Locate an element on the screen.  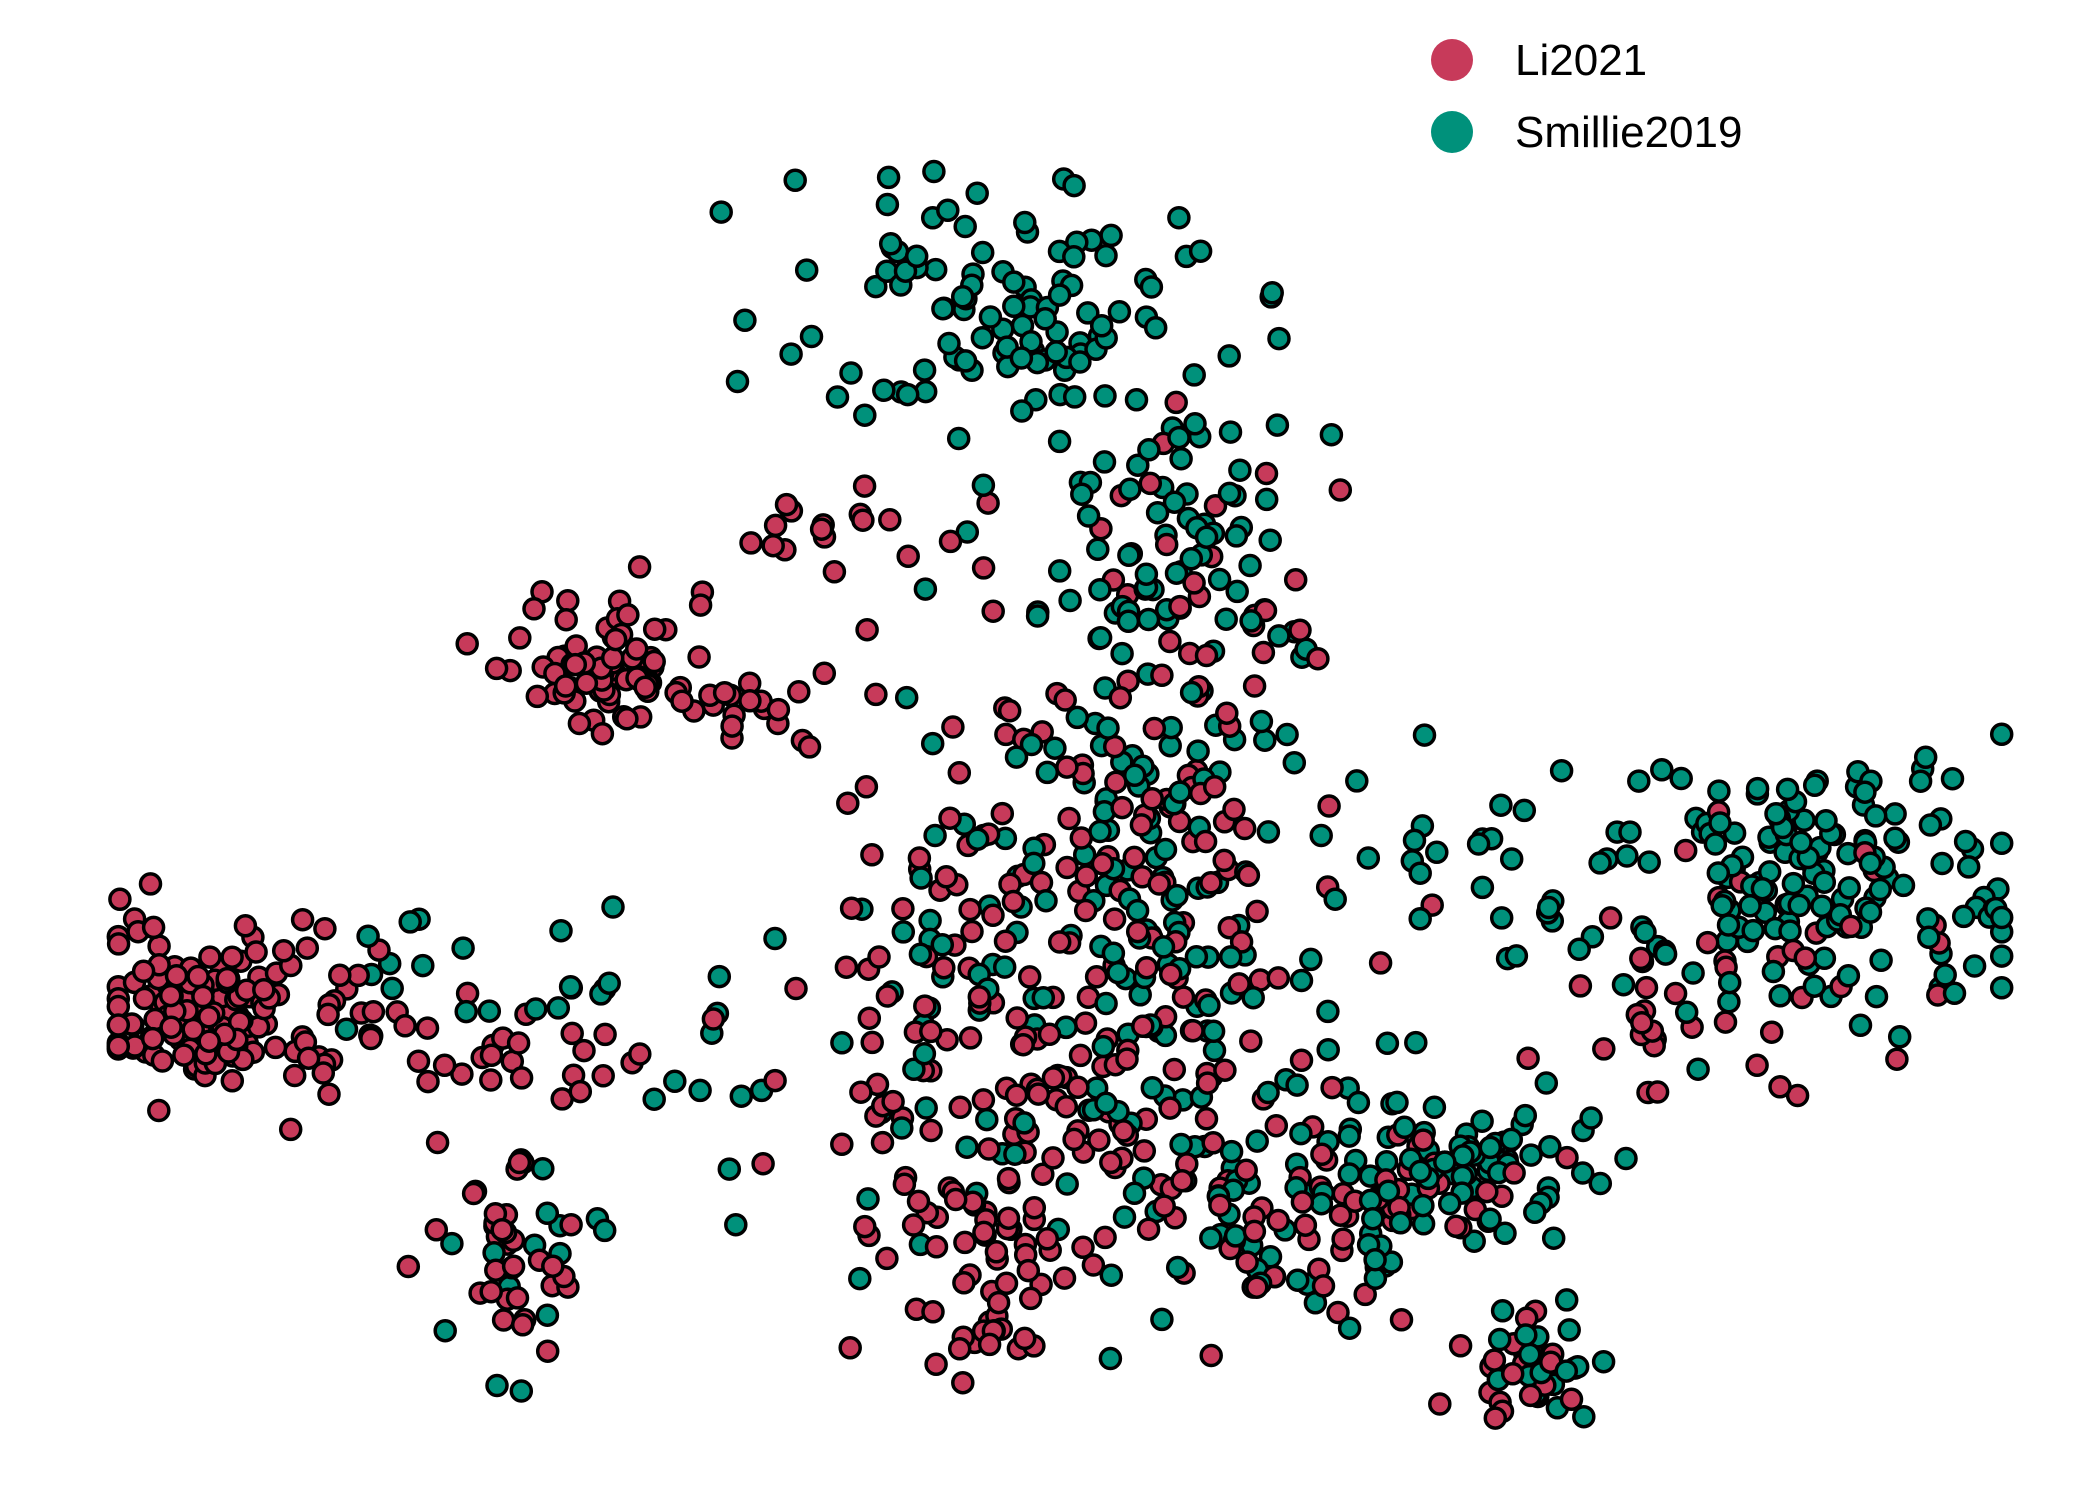
legend-item-smillie2019: Smillie2019 is located at coordinates (1586, 132).